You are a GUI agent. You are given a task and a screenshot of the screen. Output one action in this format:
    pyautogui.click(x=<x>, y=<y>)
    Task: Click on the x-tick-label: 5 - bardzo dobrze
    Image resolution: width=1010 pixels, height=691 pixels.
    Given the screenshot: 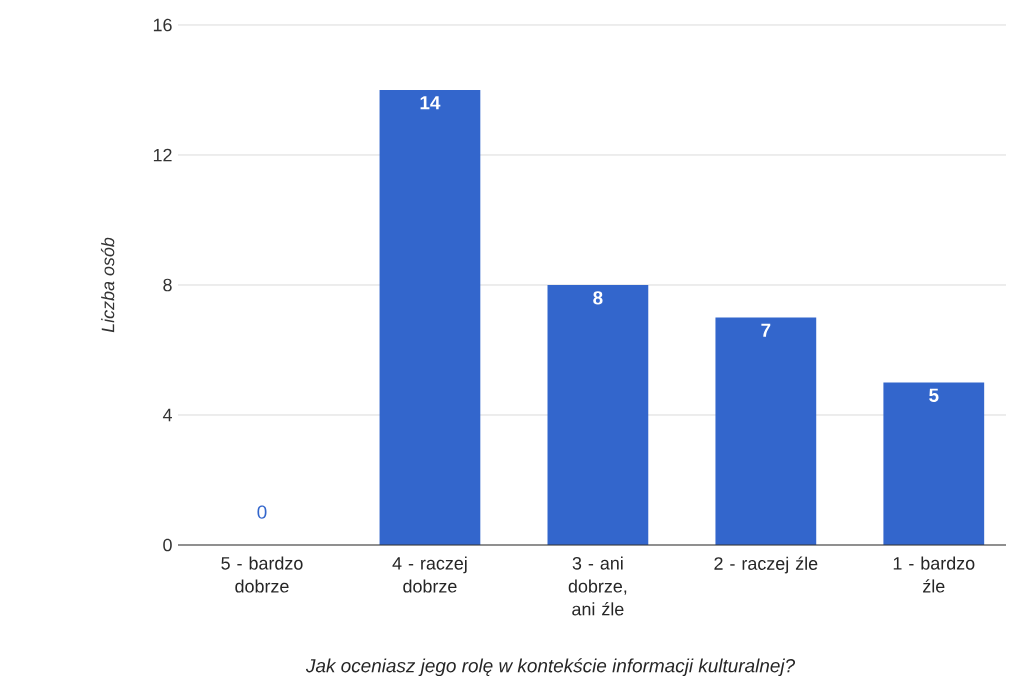 What is the action you would take?
    pyautogui.click(x=262, y=574)
    